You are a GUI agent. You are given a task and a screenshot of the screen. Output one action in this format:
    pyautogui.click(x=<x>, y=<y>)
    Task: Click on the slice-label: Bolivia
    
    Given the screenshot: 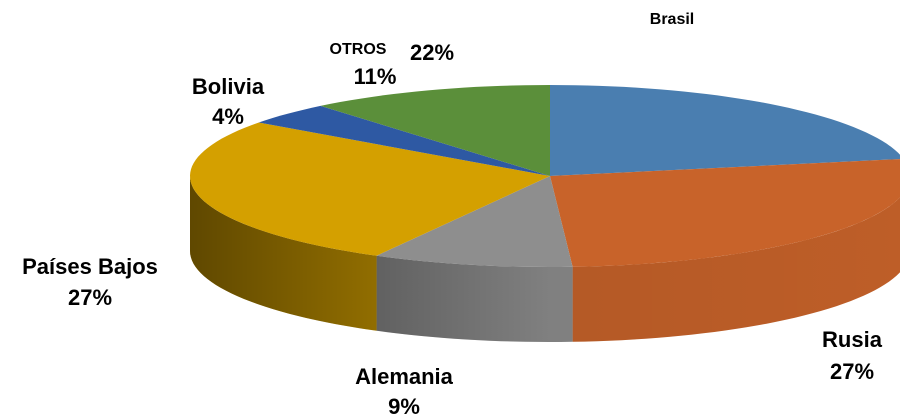 What is the action you would take?
    pyautogui.click(x=228, y=86)
    